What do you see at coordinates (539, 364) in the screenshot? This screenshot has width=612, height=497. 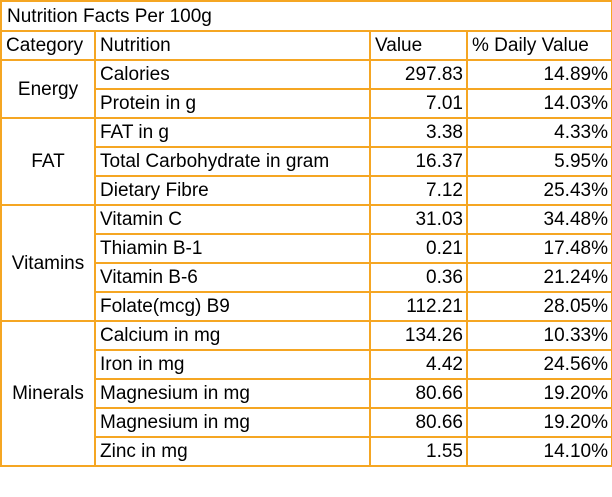 I see `daily-value-cell: 24.56%` at bounding box center [539, 364].